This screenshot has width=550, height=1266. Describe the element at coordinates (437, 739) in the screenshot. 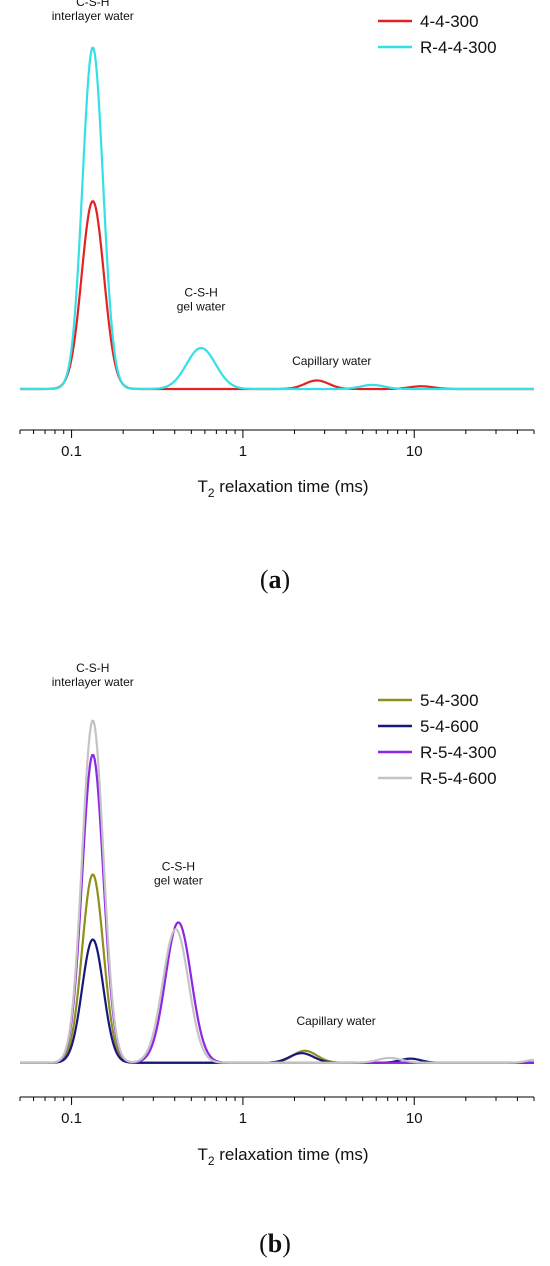

I see `legend: 5-4-300 5-4-600 R-5-4-300 R-5-4-600` at that location.